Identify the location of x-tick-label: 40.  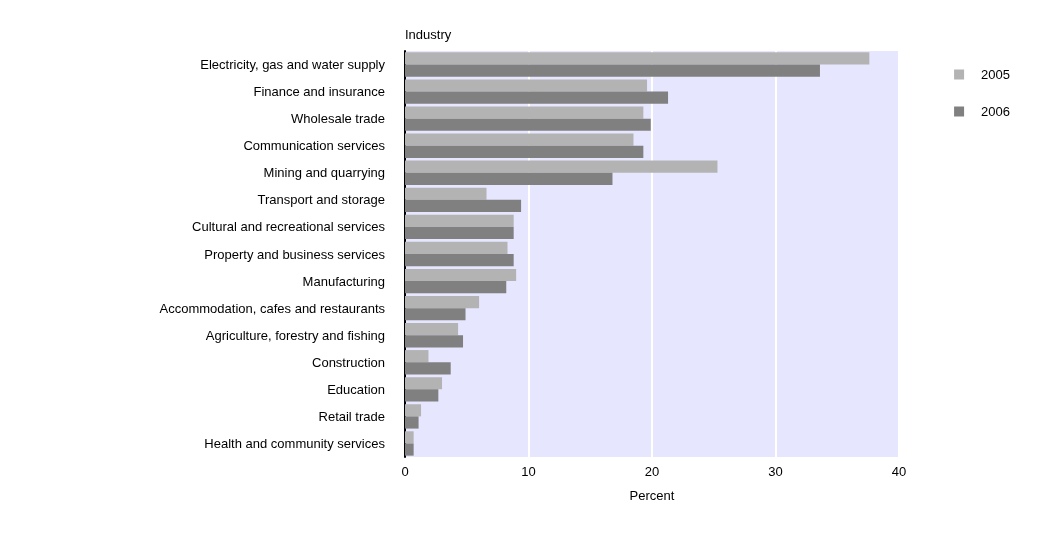
(899, 471).